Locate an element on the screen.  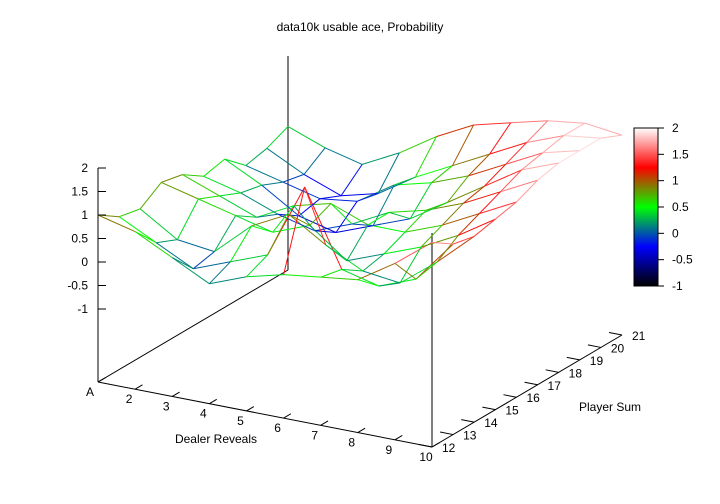
y-tick-label: 14 is located at coordinates (491, 423).